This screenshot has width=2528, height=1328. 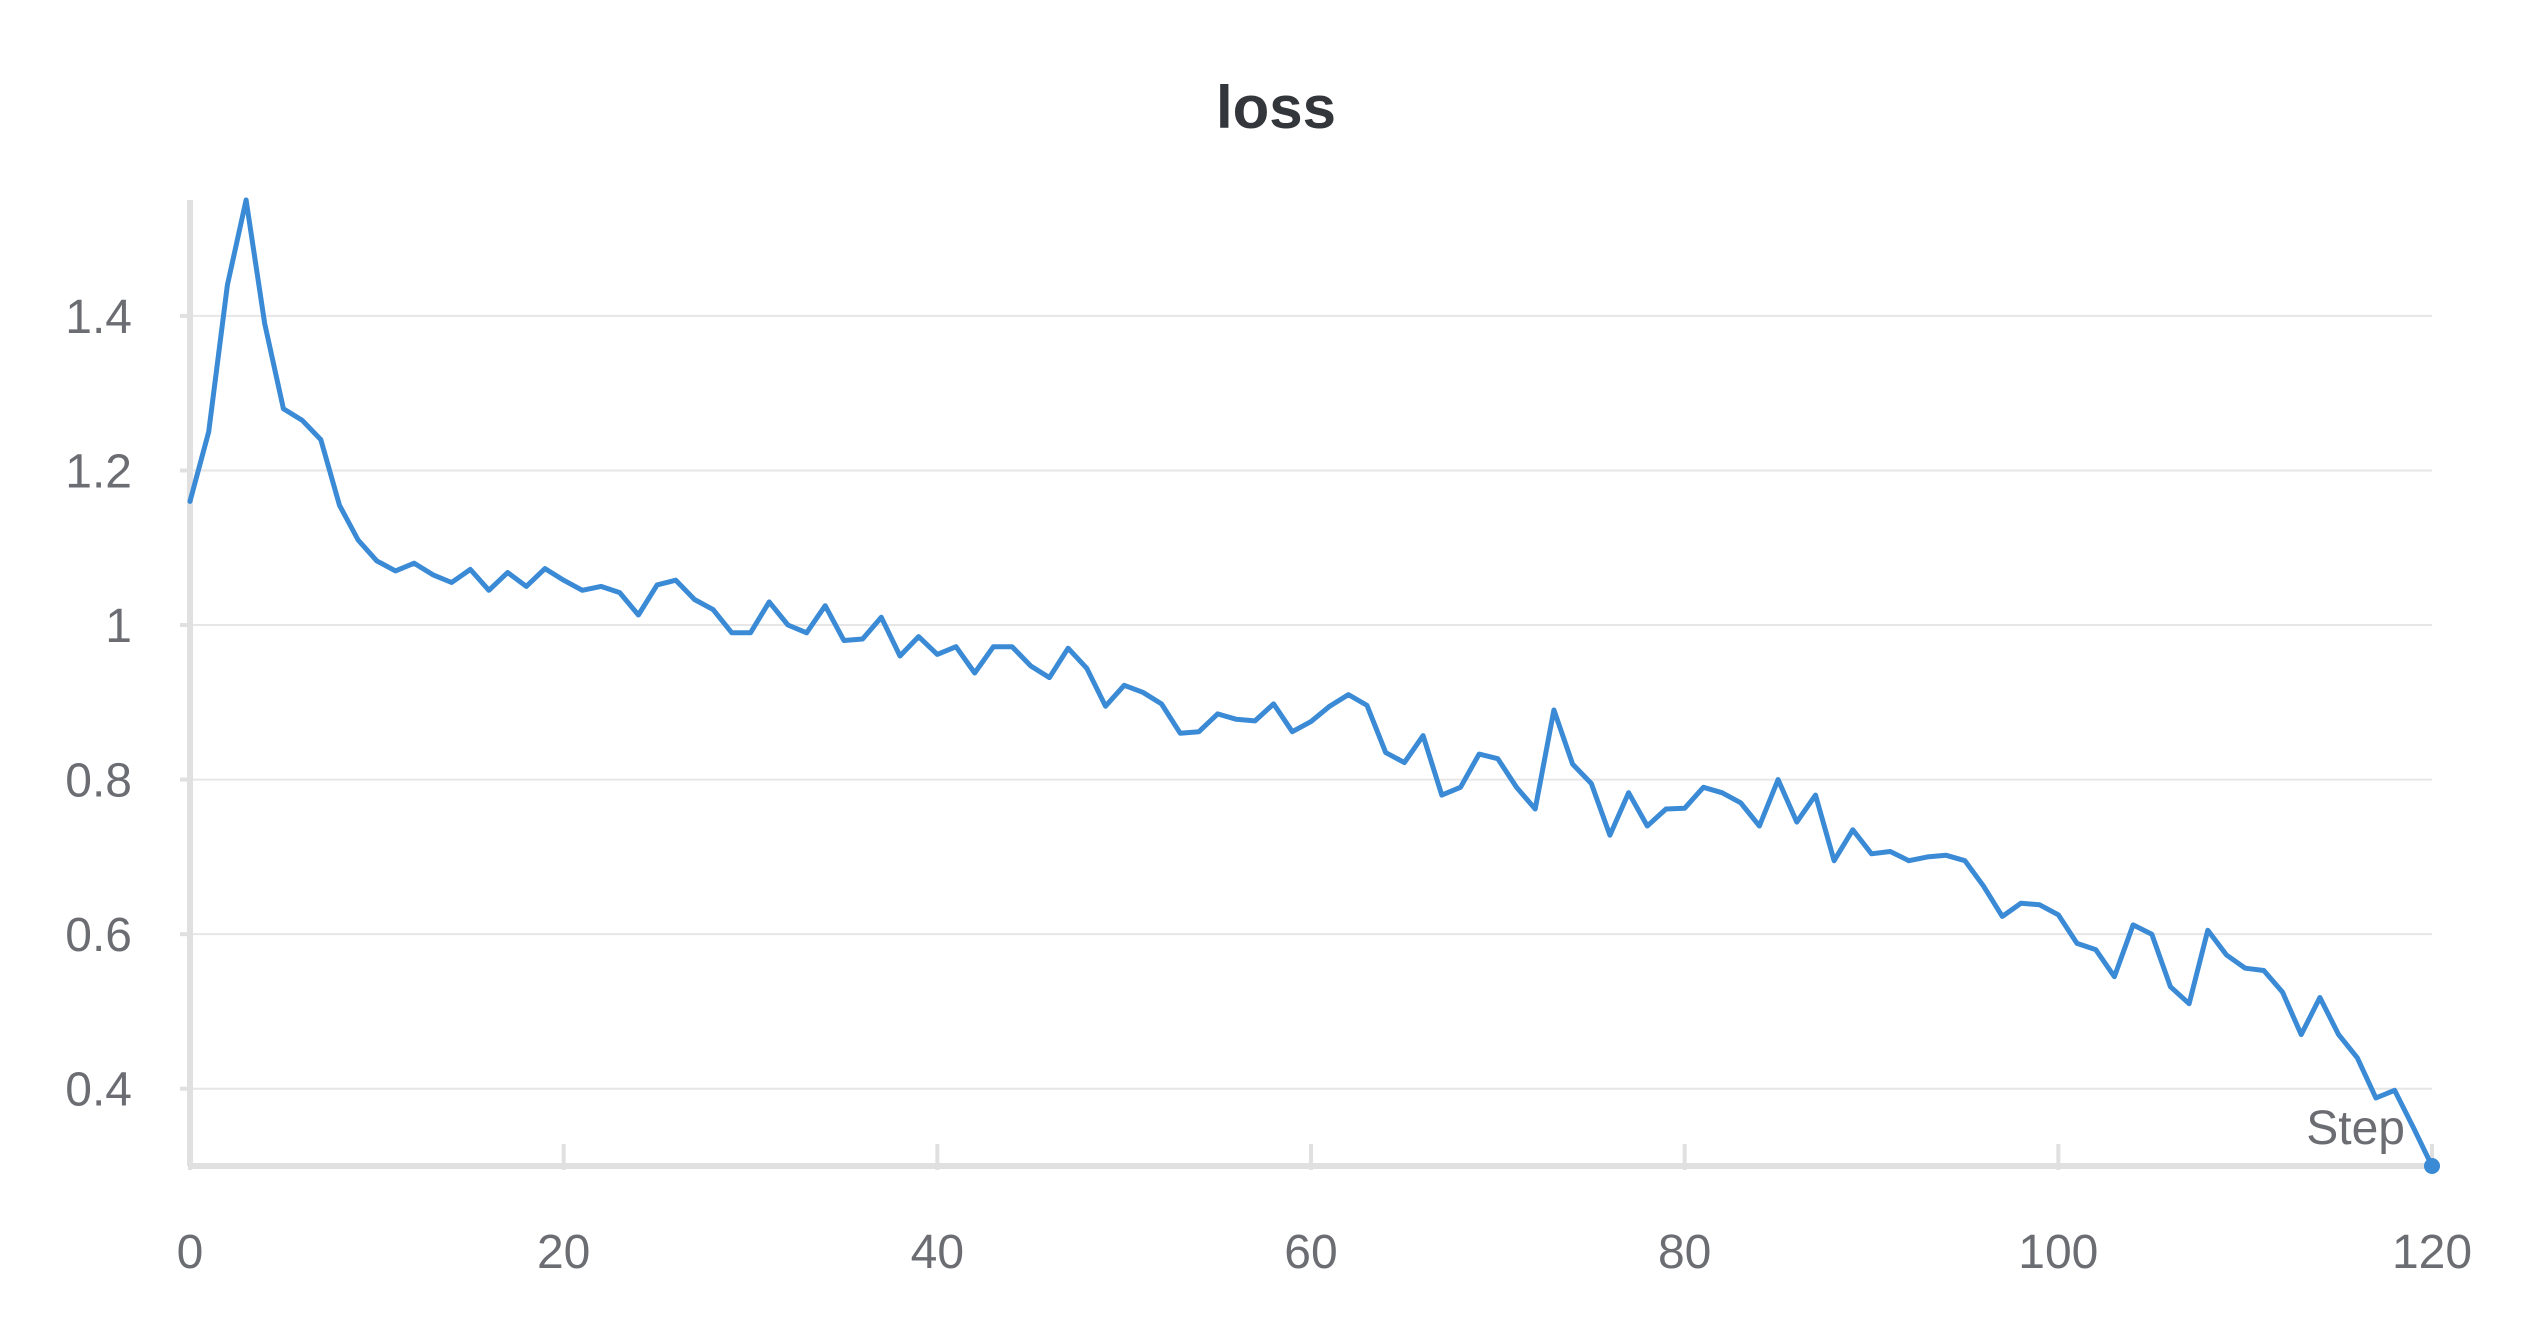 What do you see at coordinates (118, 626) in the screenshot?
I see `y-tick-label: 1` at bounding box center [118, 626].